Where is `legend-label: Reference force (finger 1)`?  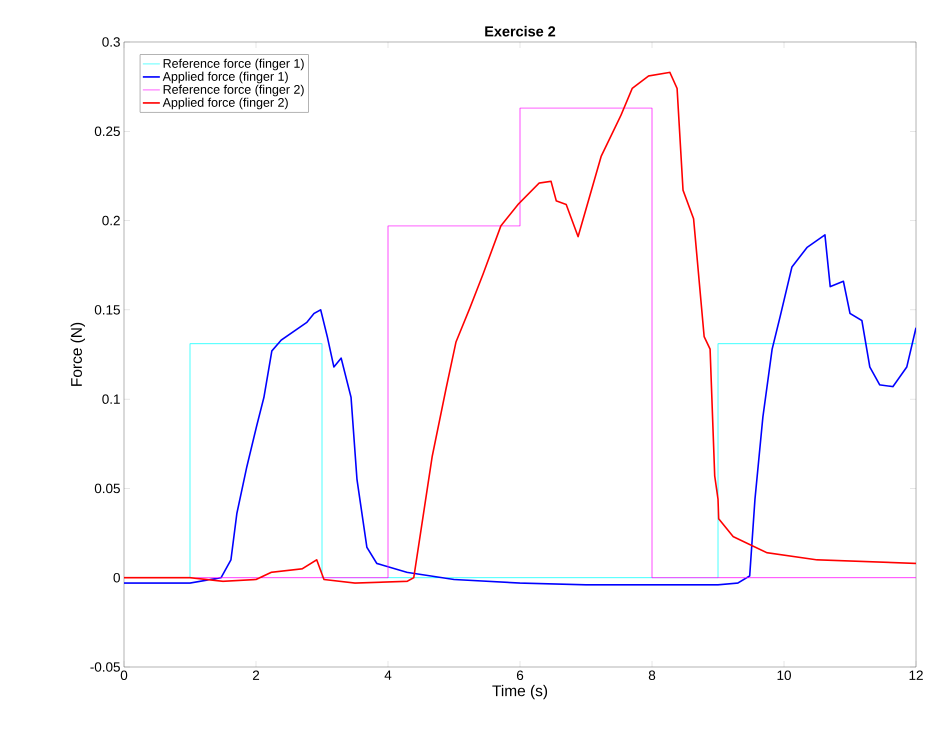
legend-label: Reference force (finger 1) is located at coordinates (234, 64).